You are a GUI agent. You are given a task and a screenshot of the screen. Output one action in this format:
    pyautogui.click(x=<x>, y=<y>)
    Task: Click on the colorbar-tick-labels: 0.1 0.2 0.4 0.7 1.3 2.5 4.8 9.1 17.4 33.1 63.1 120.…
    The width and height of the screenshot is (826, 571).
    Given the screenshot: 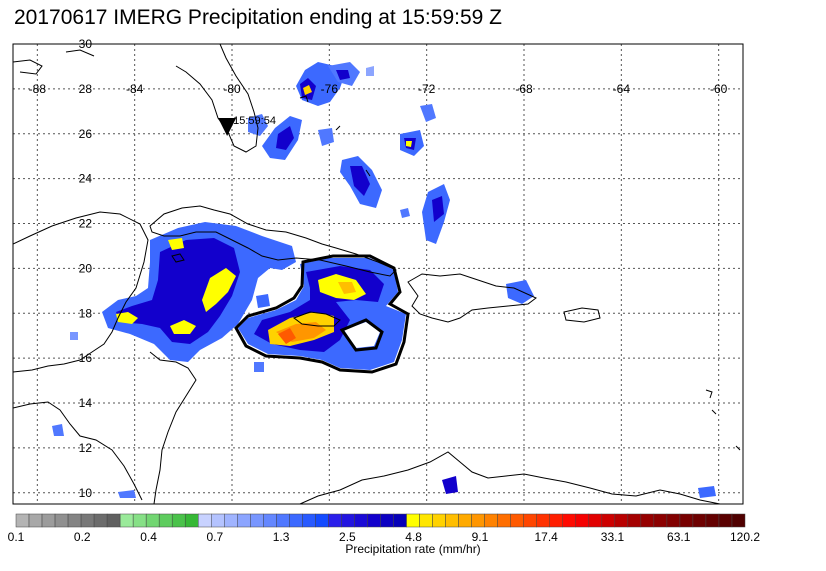 What is the action you would take?
    pyautogui.click(x=384, y=537)
    